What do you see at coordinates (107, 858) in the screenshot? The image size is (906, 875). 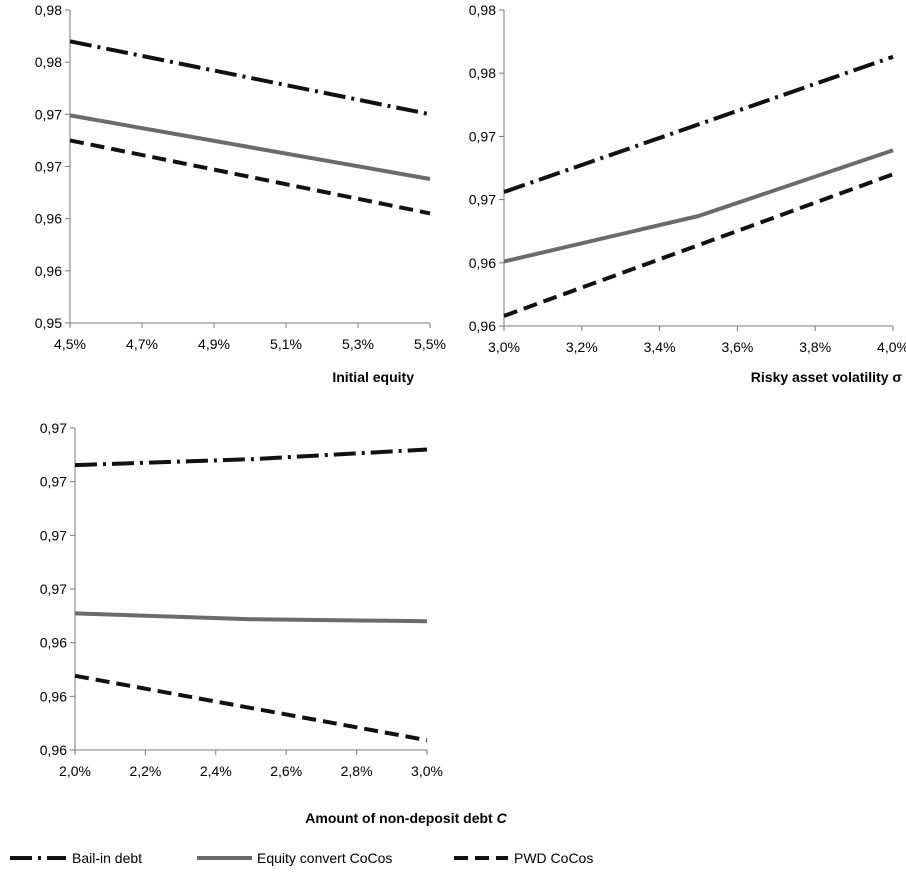 I see `legend-label-bail-in-debt: Bail-in debt` at bounding box center [107, 858].